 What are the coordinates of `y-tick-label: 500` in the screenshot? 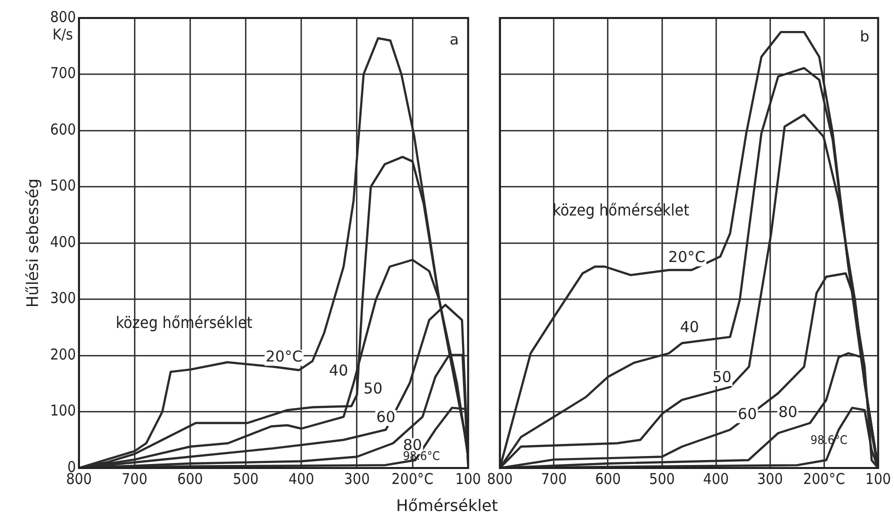 It's located at (63, 185).